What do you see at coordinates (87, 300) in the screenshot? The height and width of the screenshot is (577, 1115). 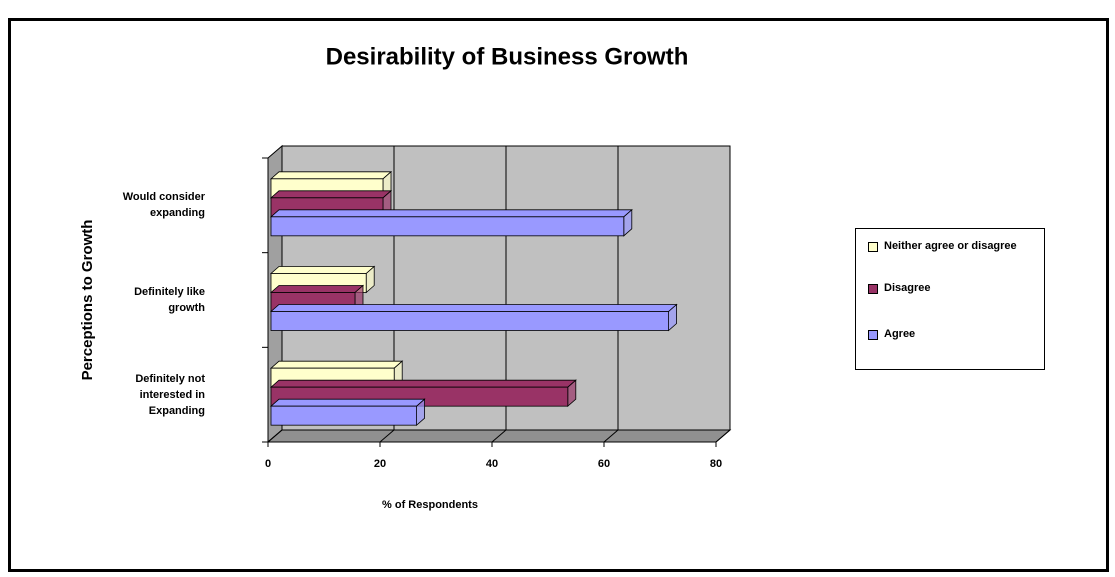 I see `y-axis-label: Perceptions to Growth` at bounding box center [87, 300].